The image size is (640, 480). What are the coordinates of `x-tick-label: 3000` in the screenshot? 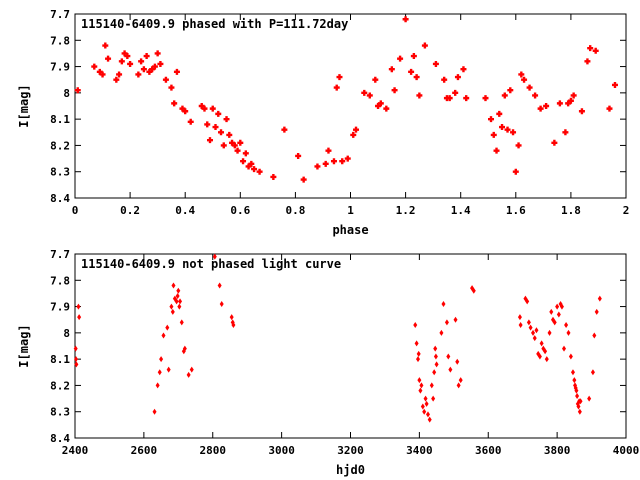 It's located at (281, 450).